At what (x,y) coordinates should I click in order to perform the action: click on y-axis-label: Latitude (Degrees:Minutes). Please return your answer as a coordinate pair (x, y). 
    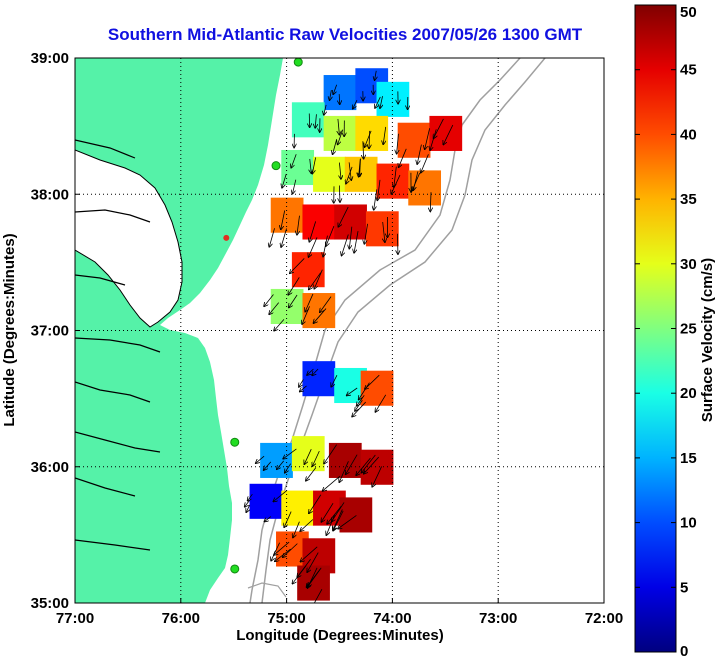
    Looking at the image, I should click on (9, 329).